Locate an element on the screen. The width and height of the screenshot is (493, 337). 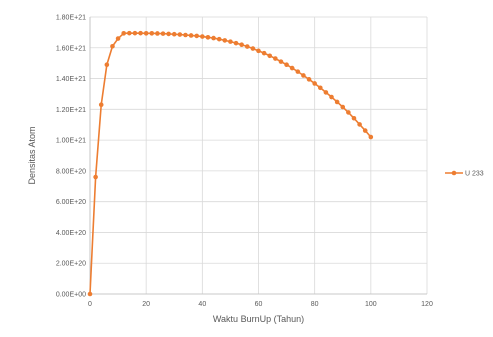
x-tick-label: 100 is located at coordinates (371, 304).